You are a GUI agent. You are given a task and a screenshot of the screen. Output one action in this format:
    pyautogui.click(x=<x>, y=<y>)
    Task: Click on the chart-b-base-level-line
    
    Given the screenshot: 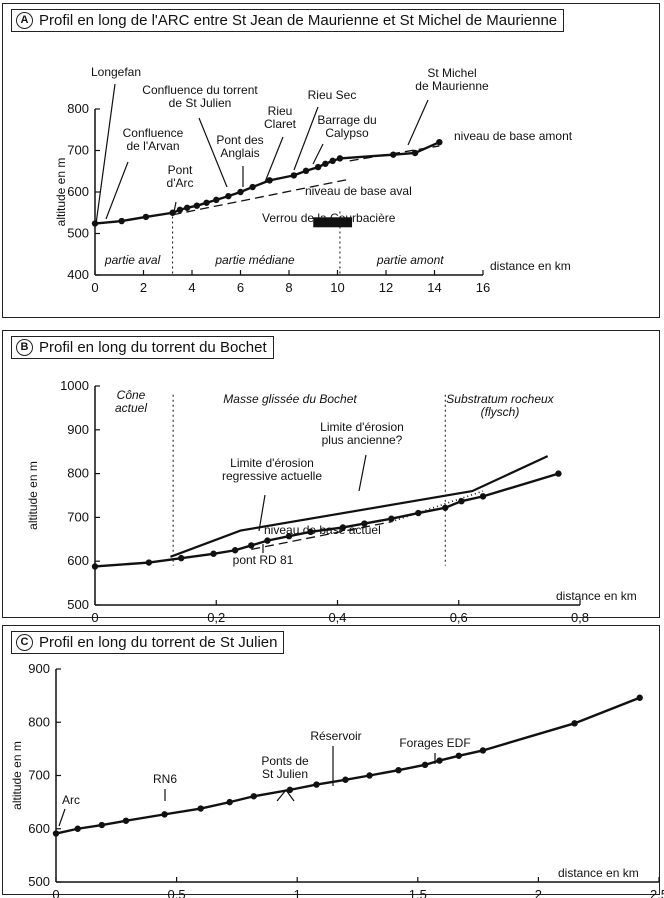 What is the action you would take?
    pyautogui.click(x=321, y=536)
    